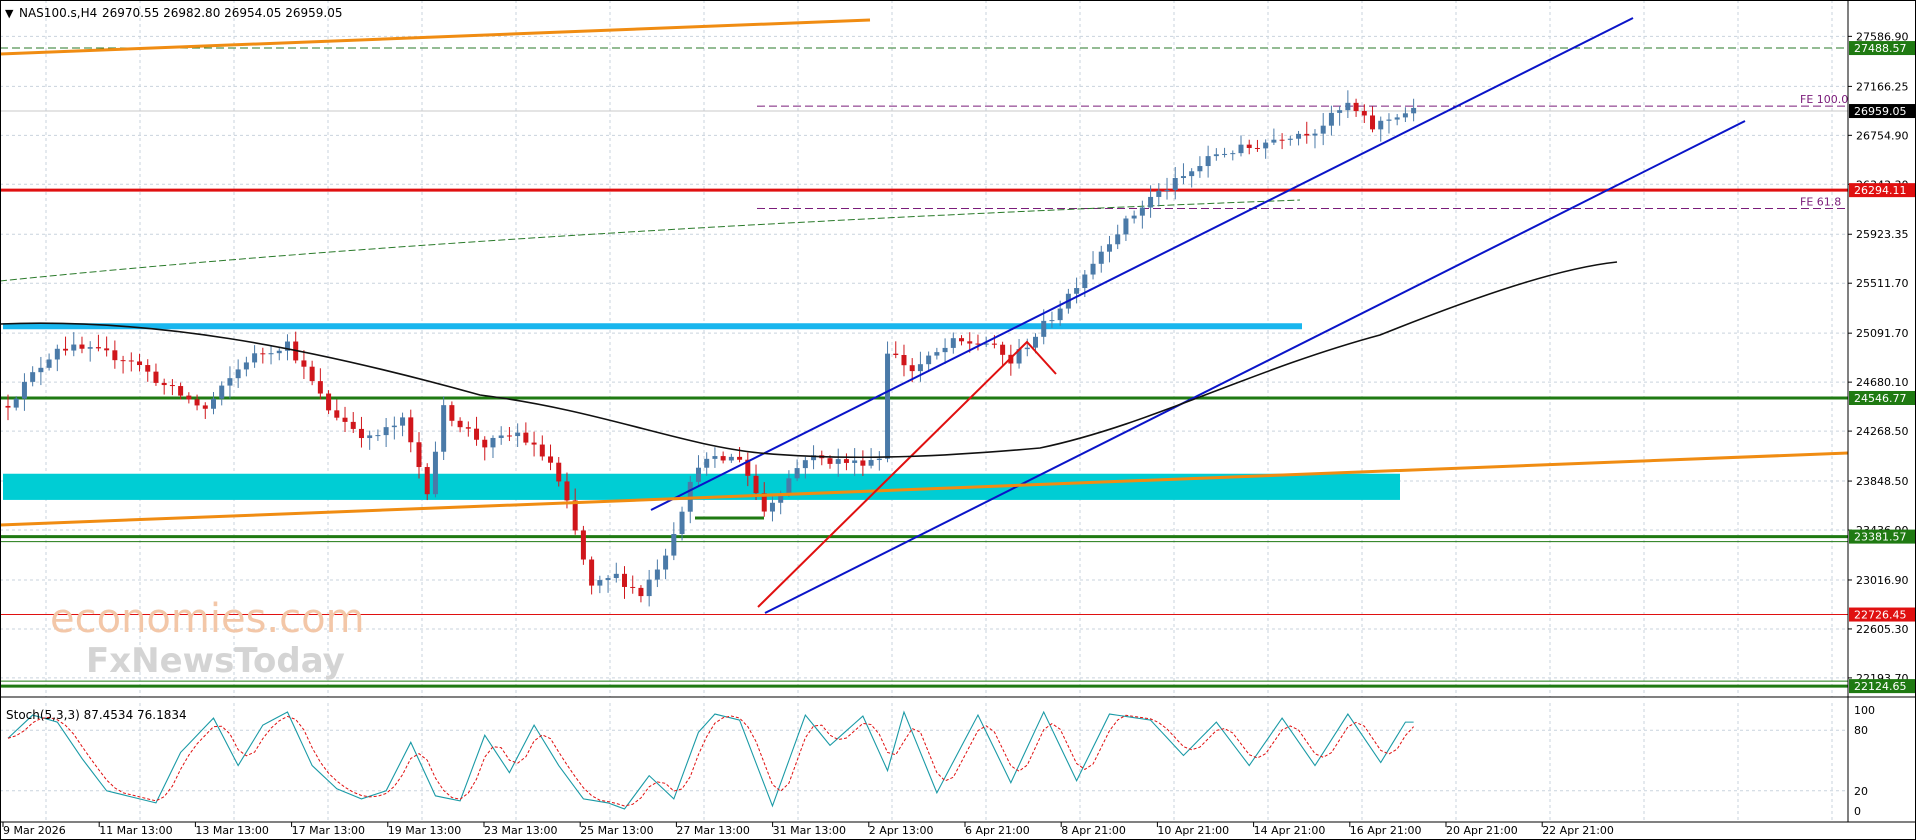 The image size is (1916, 840). I want to click on price-tag-label: 22124.65, so click(1880, 686).